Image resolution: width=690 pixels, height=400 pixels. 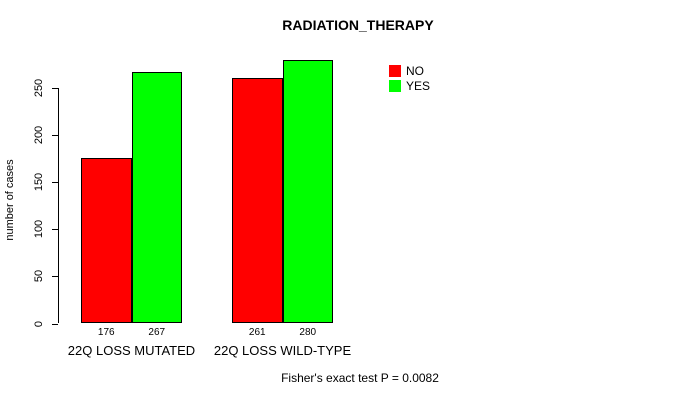 I want to click on category-label: 22Q LOSS WILD-TYPE, so click(x=282, y=350).